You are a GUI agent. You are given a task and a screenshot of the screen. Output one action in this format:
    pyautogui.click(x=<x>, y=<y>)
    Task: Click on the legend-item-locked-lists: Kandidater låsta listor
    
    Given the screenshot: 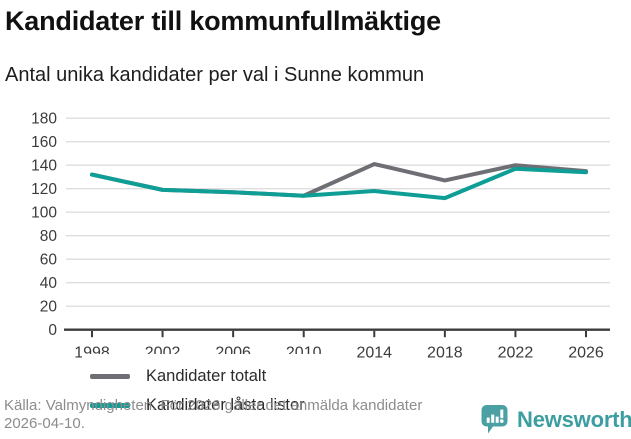 What is the action you would take?
    pyautogui.click(x=213, y=405)
    